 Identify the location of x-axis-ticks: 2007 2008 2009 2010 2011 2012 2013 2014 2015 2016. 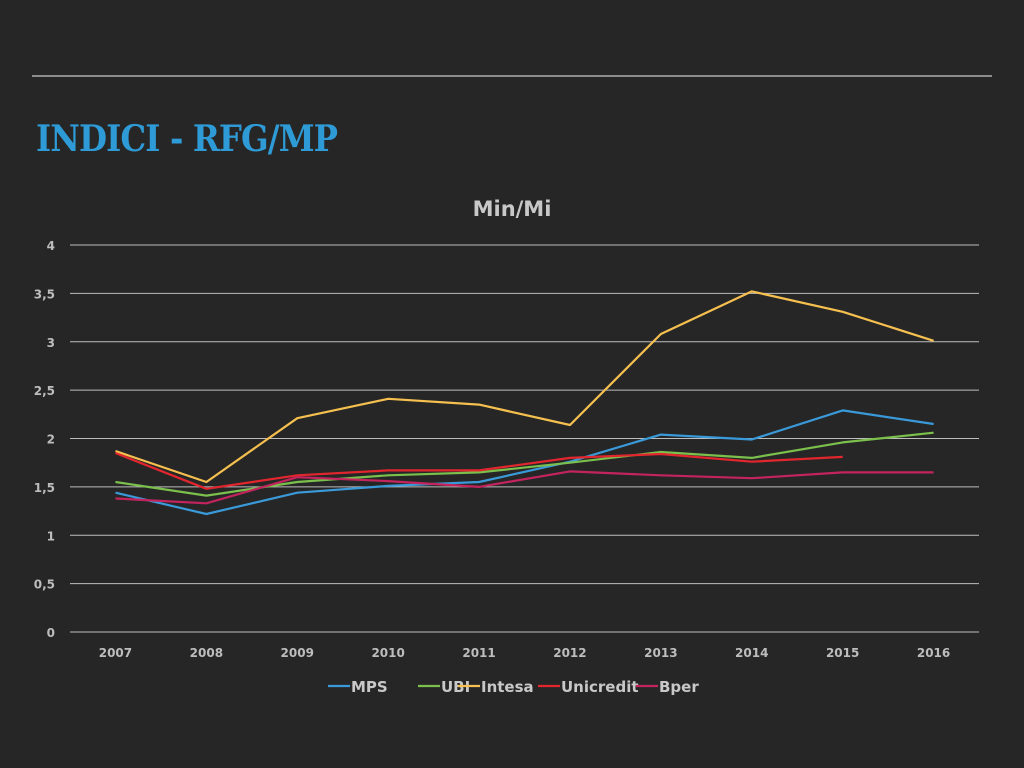
(525, 653).